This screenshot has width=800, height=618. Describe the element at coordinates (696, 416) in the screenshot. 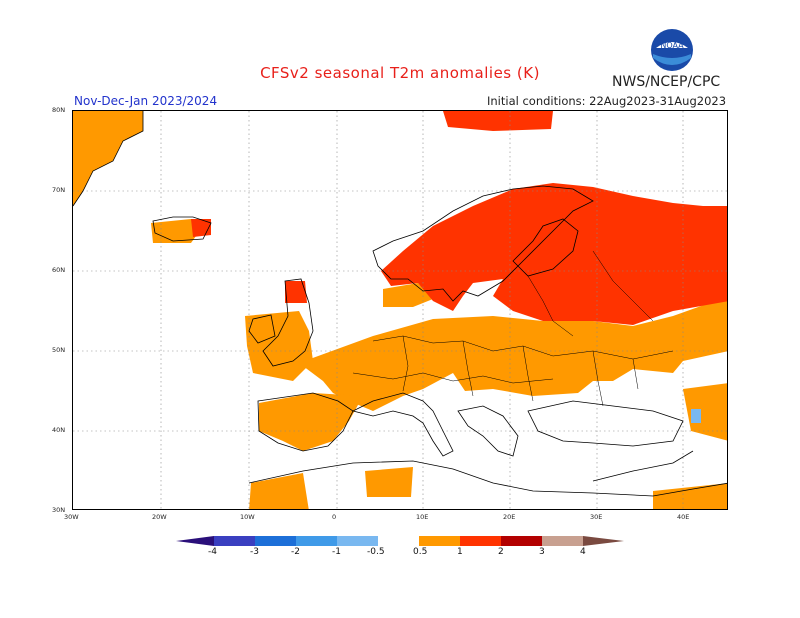

I see `anomaly-region-lightblue` at that location.